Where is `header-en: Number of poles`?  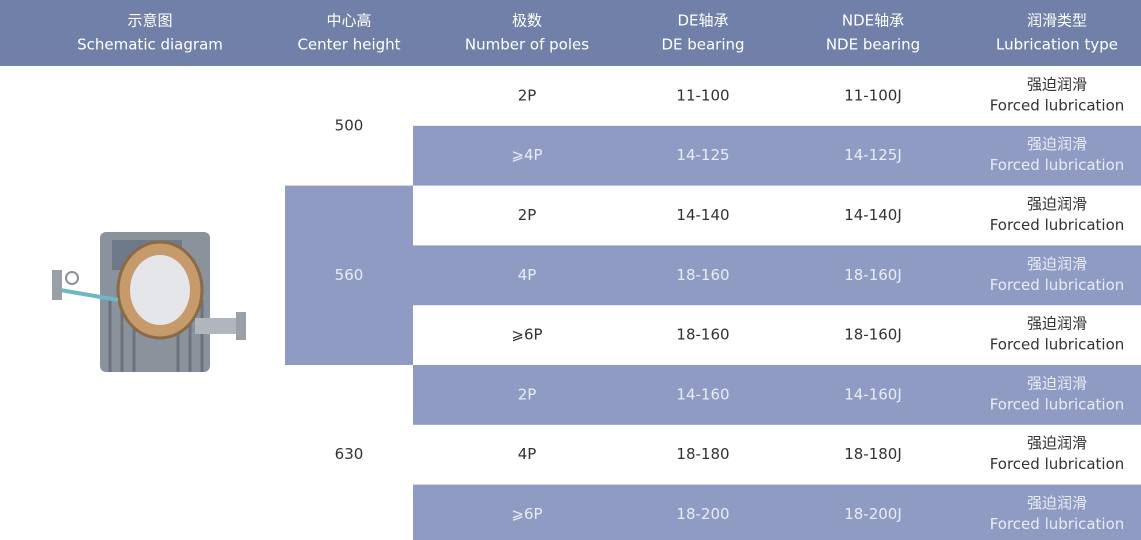 header-en: Number of poles is located at coordinates (527, 45).